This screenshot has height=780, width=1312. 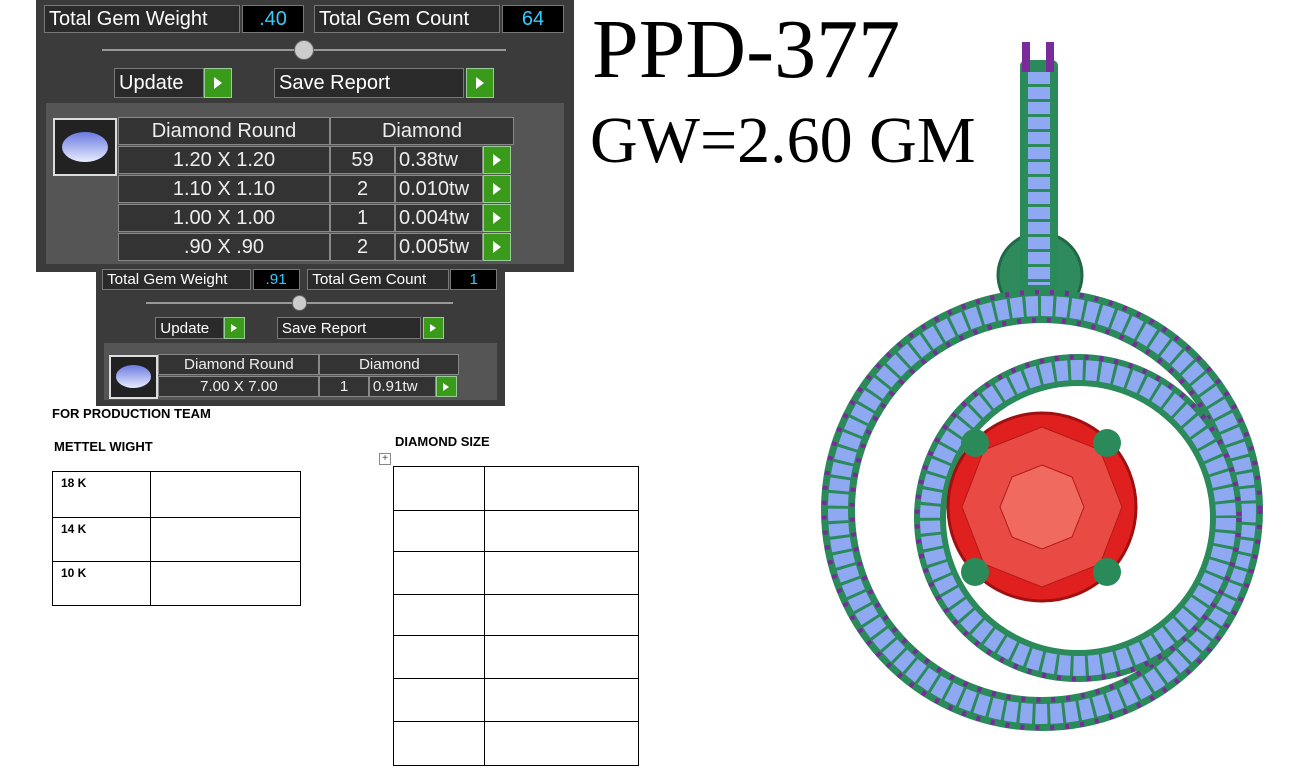 What do you see at coordinates (442, 441) in the screenshot?
I see `diamond-heading: DIAMOND SIZE` at bounding box center [442, 441].